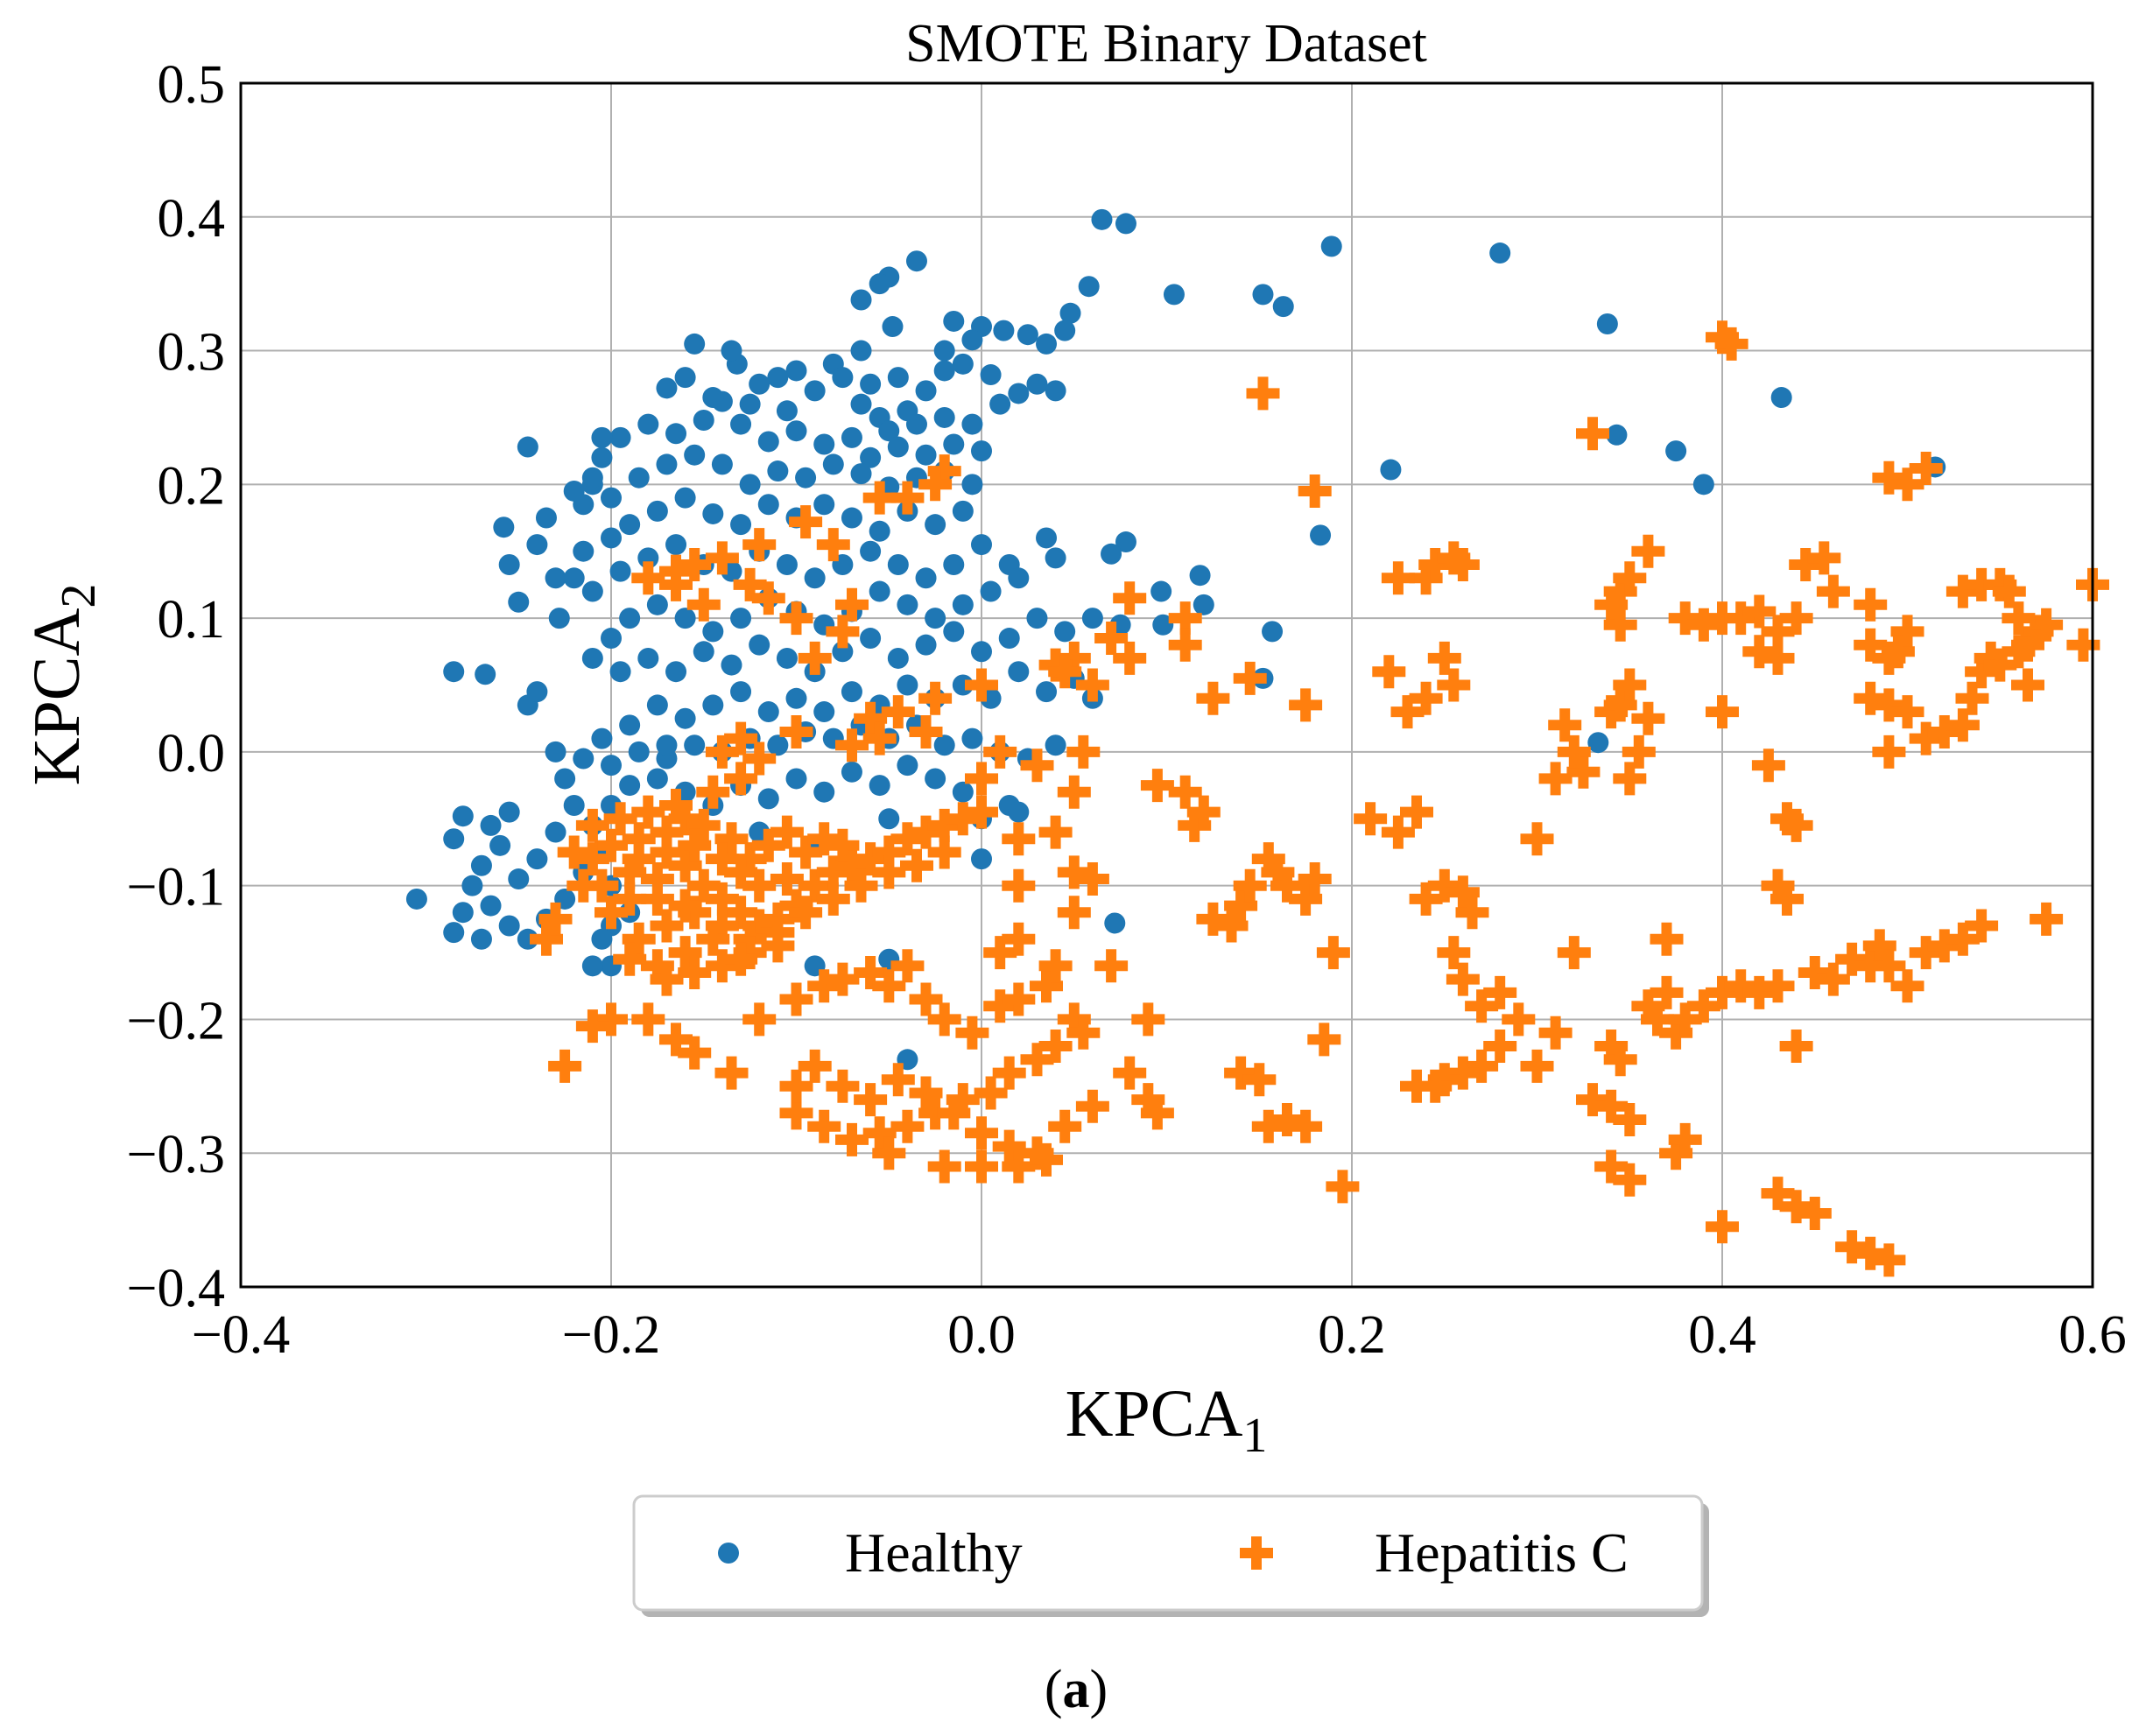 This screenshot has height=1736, width=2153. I want to click on legend-healthy-marker, so click(729, 1553).